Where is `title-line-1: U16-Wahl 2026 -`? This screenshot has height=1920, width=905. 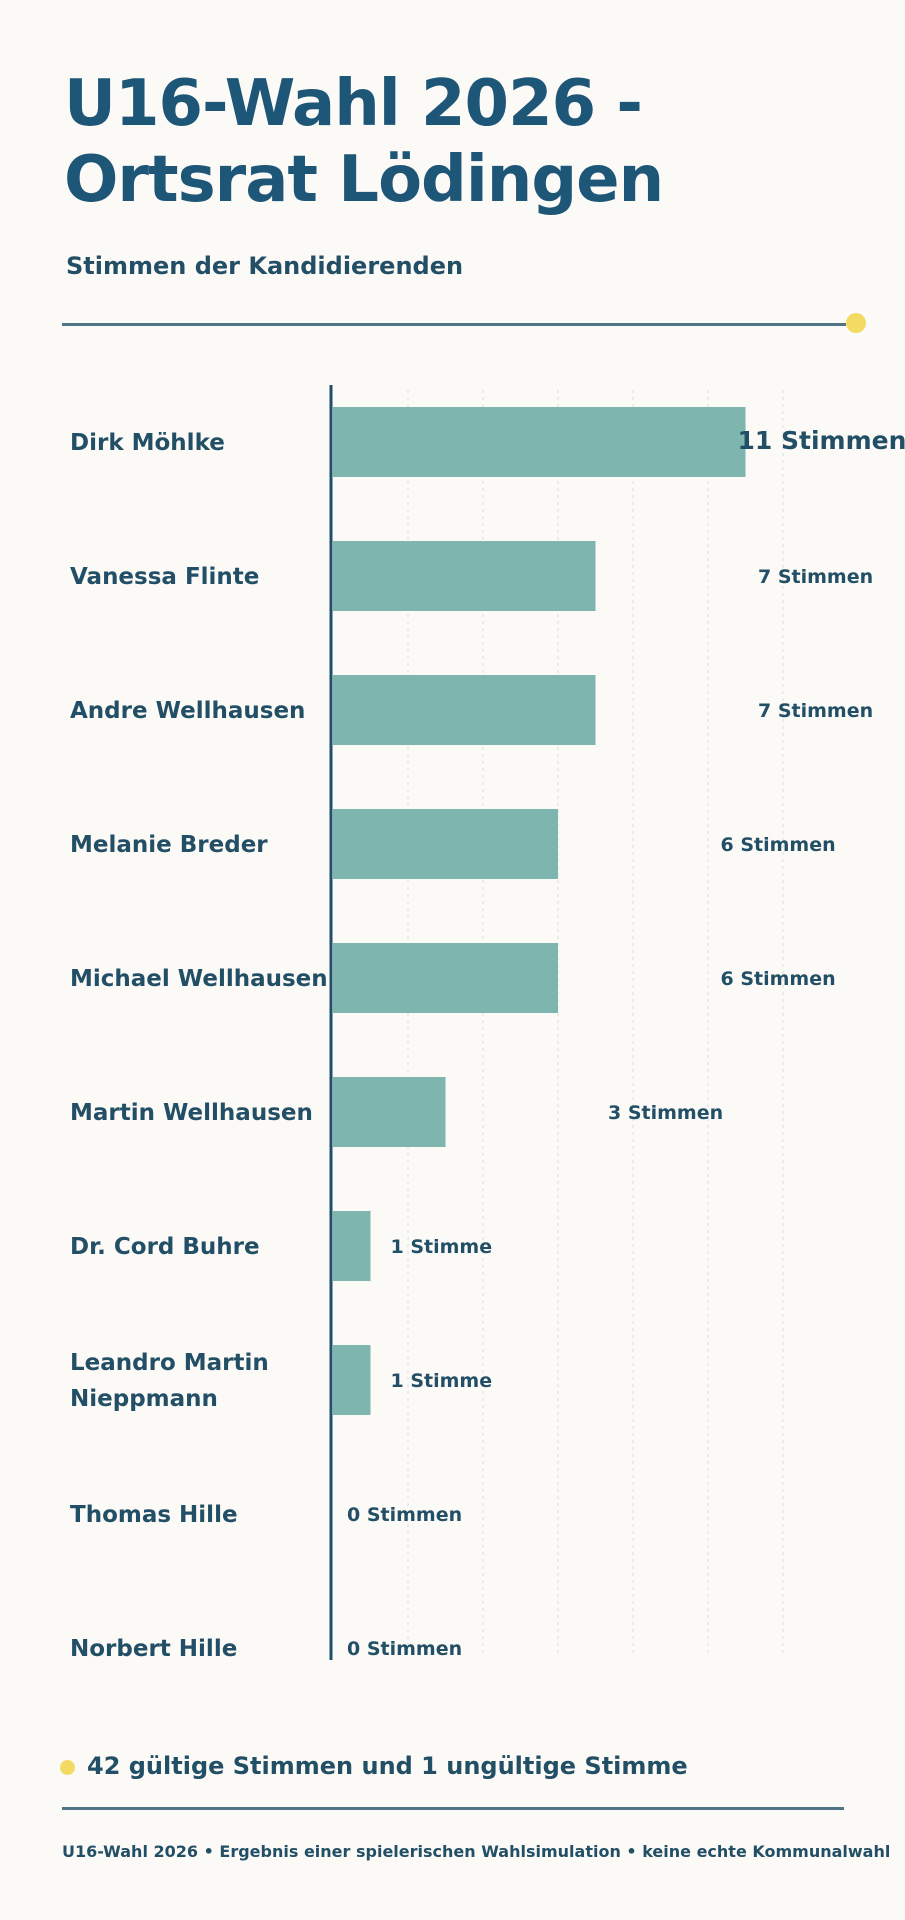
title-line-1: U16-Wahl 2026 - is located at coordinates (353, 104).